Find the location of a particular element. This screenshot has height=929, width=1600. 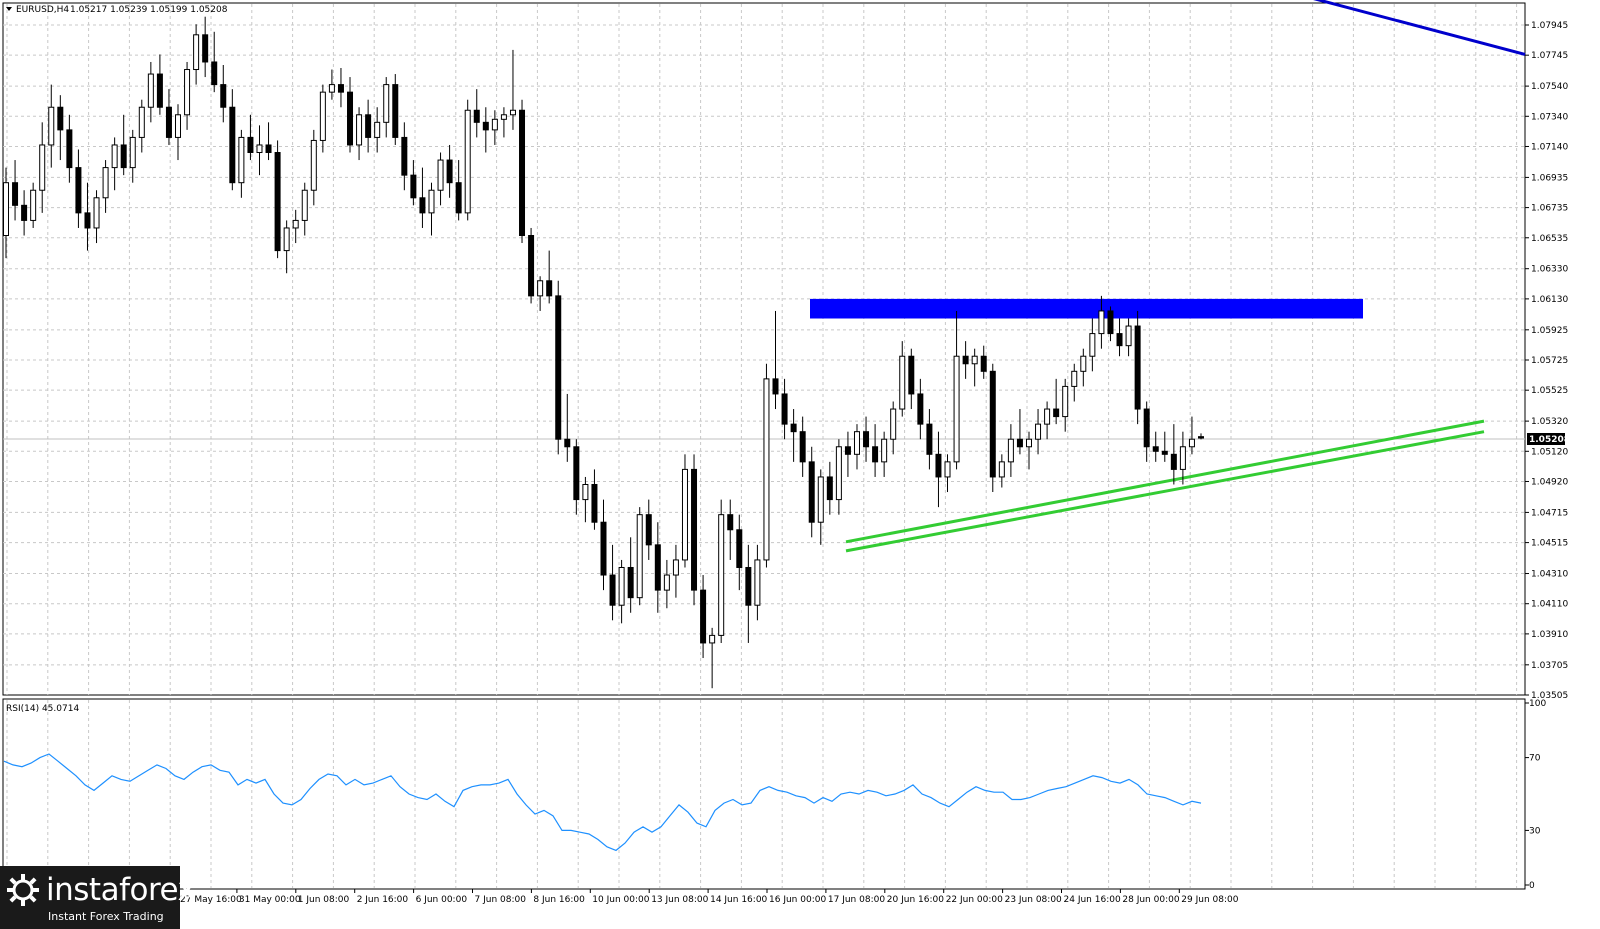

price-tick-label: 1.07140 is located at coordinates (1549, 147).